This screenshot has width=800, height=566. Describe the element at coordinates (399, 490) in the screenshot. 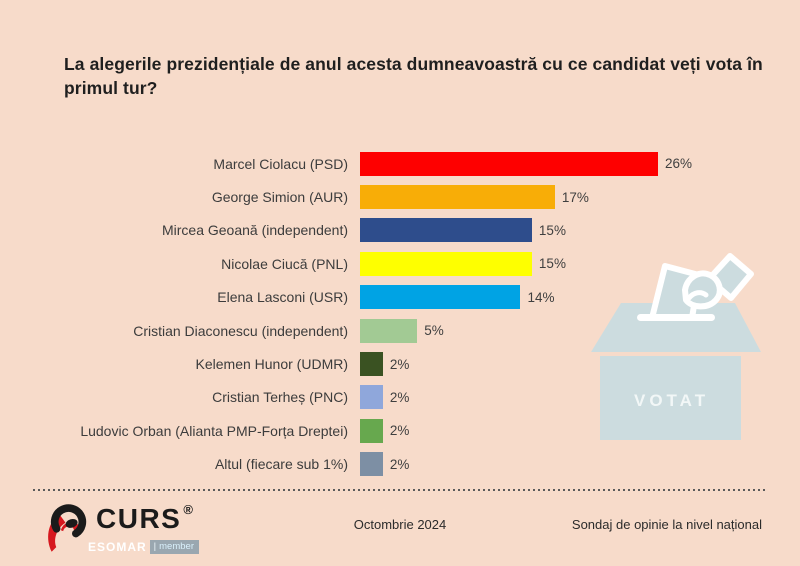

I see `dotted-divider` at that location.